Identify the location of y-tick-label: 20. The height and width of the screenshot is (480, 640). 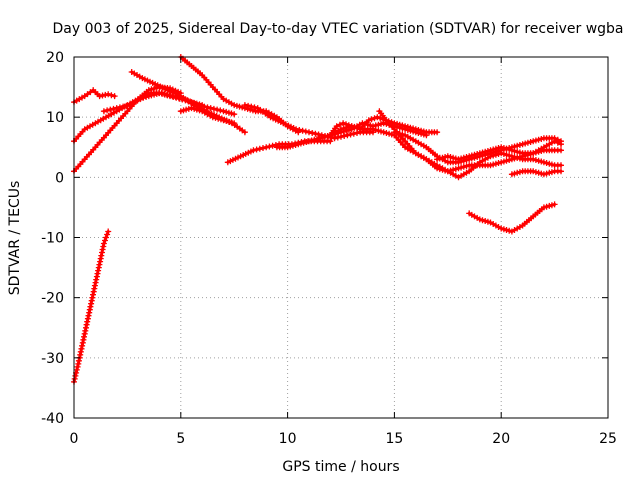
(55, 58).